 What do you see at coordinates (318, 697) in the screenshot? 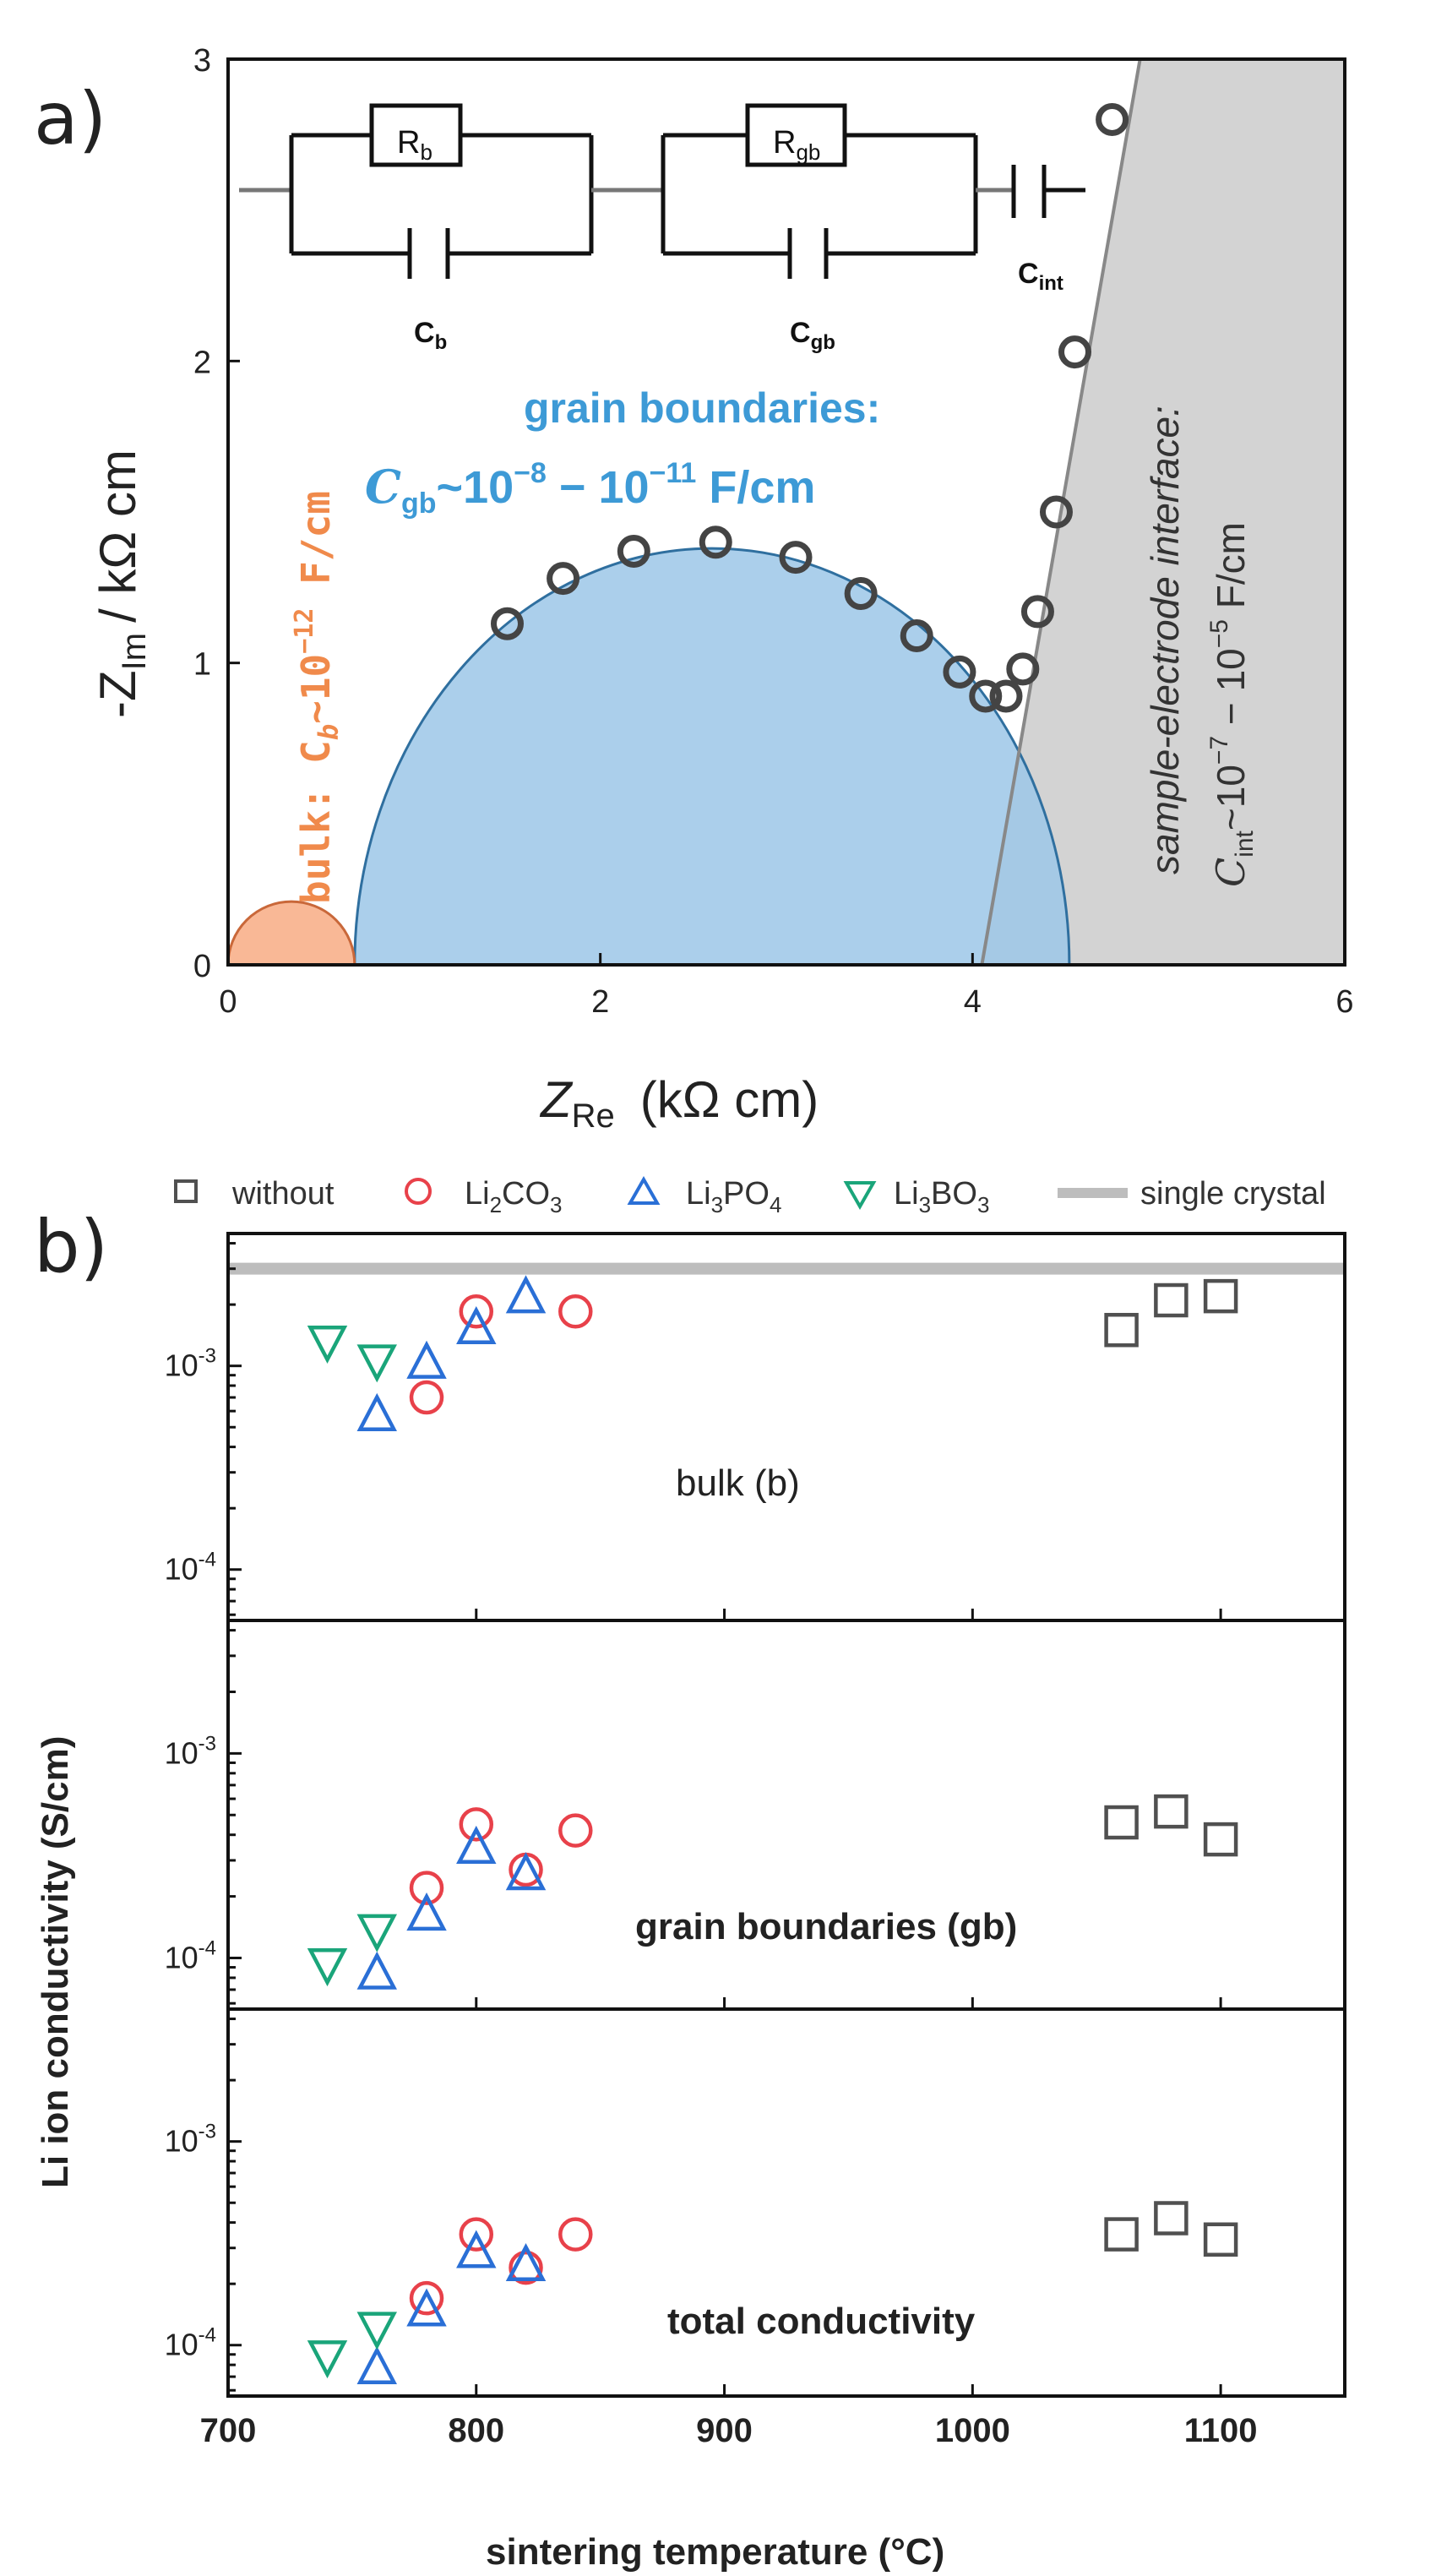
I see `bulk-annotation: bulk: Cb~10−12 F/cm` at bounding box center [318, 697].